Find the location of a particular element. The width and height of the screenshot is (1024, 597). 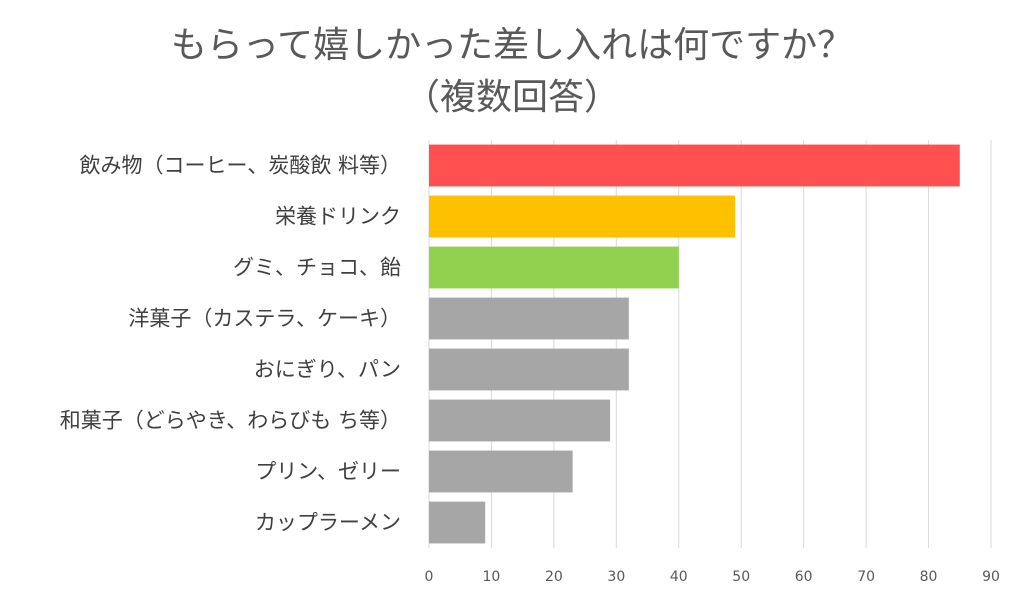

tick-label-layer: 0 10 20 30 40 50 60 70 80 90 is located at coordinates (712, 577).